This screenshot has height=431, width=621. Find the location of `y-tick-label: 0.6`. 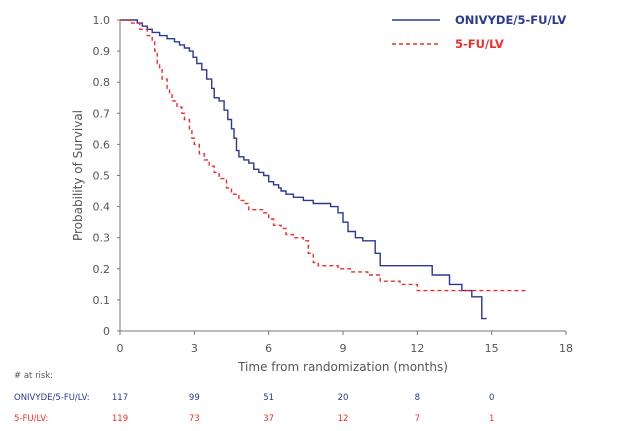

y-tick-label: 0.6 is located at coordinates (102, 144).